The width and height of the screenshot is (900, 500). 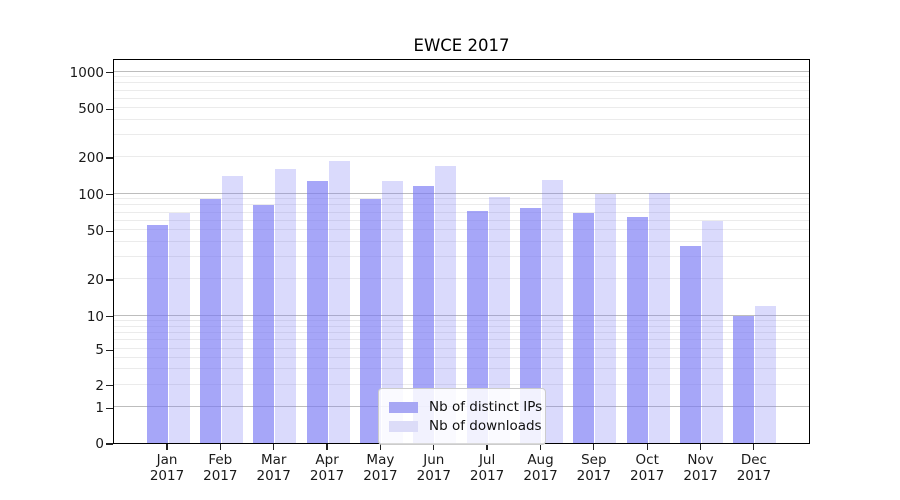 I want to click on y-tick-label: 2, so click(x=99, y=385).